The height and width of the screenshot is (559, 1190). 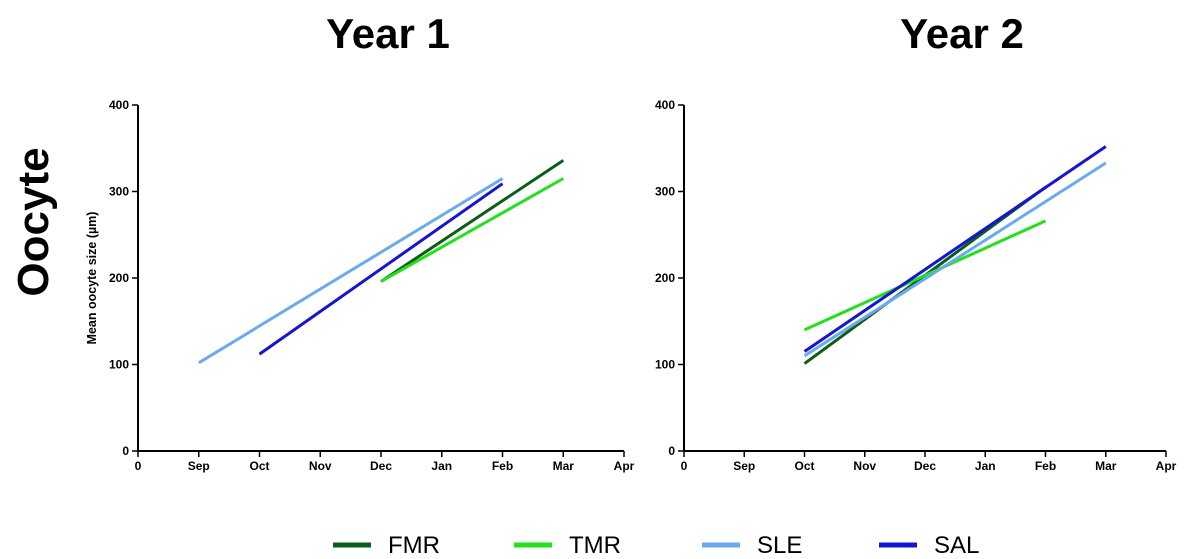 What do you see at coordinates (92, 278) in the screenshot?
I see `y-axis-label: Mean oocyte size (µm)` at bounding box center [92, 278].